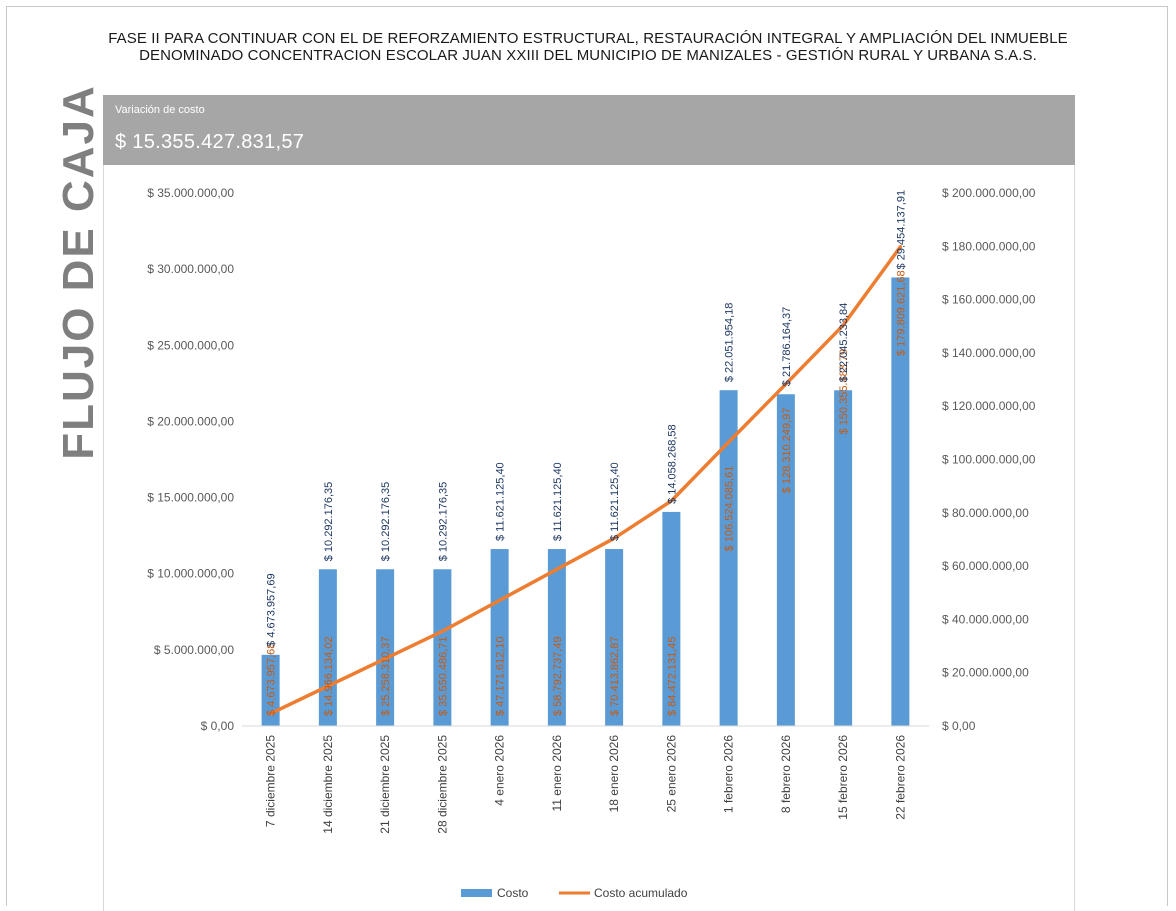 This screenshot has width=1176, height=911. I want to click on left-axis-tick-label: $ 0,00, so click(218, 726).